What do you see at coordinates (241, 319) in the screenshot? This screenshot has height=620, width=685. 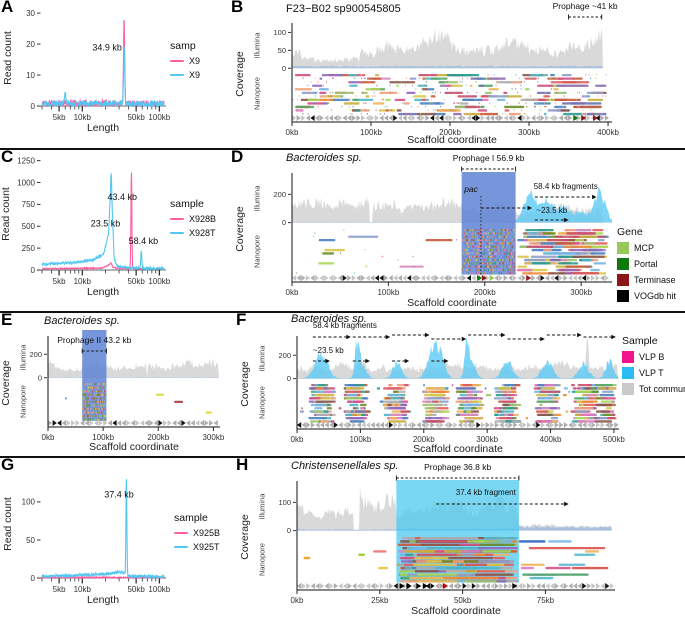 I see `panel-label: F` at bounding box center [241, 319].